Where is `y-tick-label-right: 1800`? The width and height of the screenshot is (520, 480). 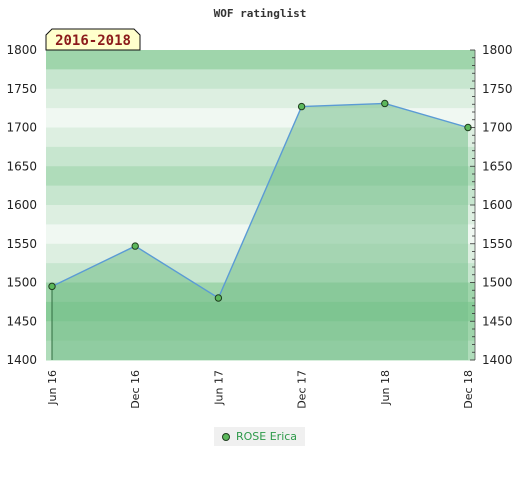 y-tick-label-right: 1800 is located at coordinates (497, 50).